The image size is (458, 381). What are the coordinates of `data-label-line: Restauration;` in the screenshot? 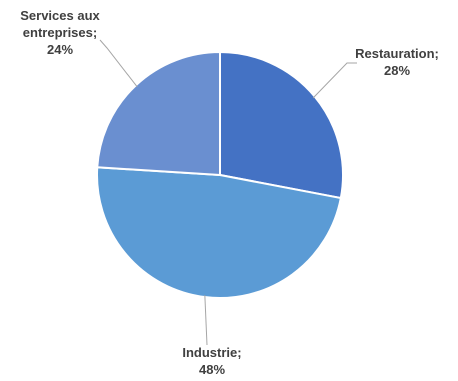 It's located at (397, 53).